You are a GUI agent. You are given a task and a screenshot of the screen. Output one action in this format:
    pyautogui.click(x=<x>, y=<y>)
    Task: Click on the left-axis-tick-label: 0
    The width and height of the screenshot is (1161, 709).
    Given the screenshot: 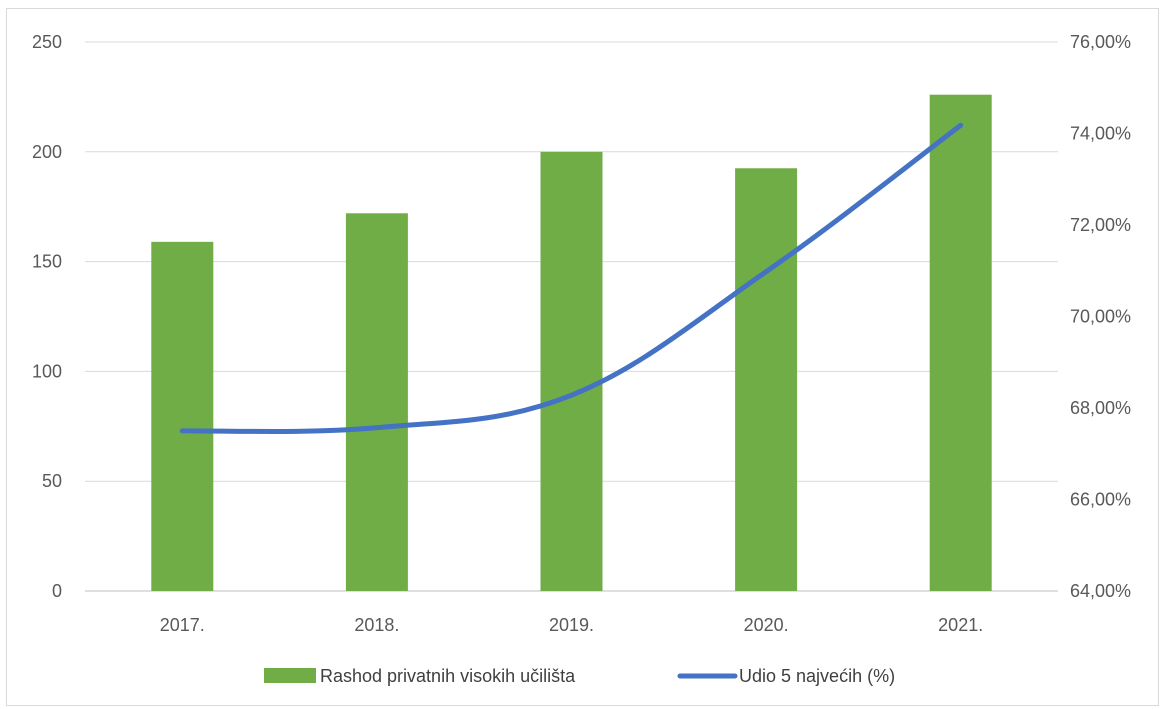 What is the action you would take?
    pyautogui.click(x=57, y=591)
    